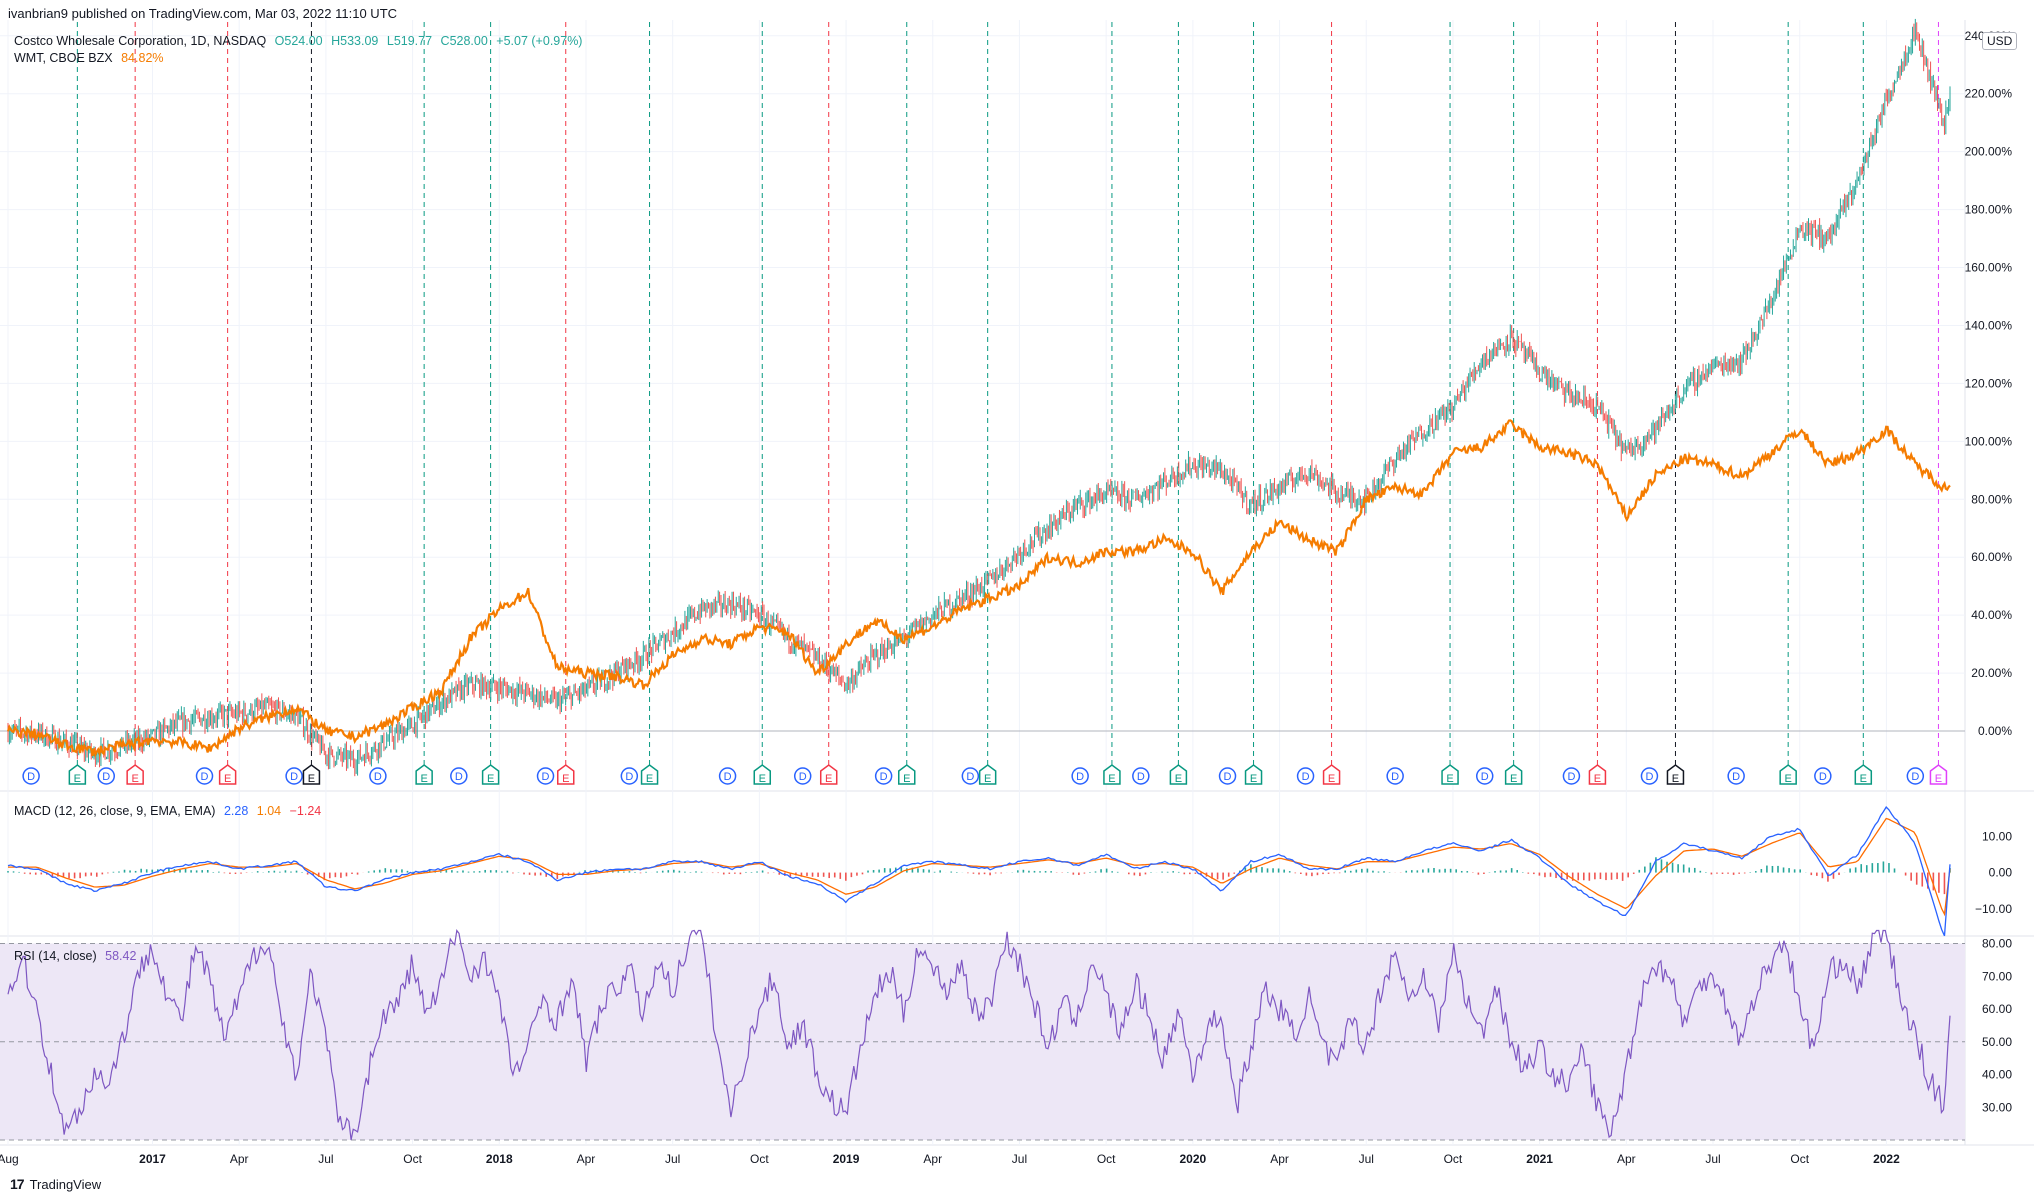 The height and width of the screenshot is (1200, 2034). What do you see at coordinates (55, 956) in the screenshot?
I see `rsi-title: RSI (14, close)` at bounding box center [55, 956].